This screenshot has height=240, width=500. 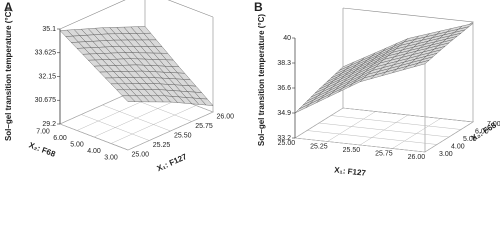 I want to click on z-tick-label: 33.625, so click(x=46, y=53).